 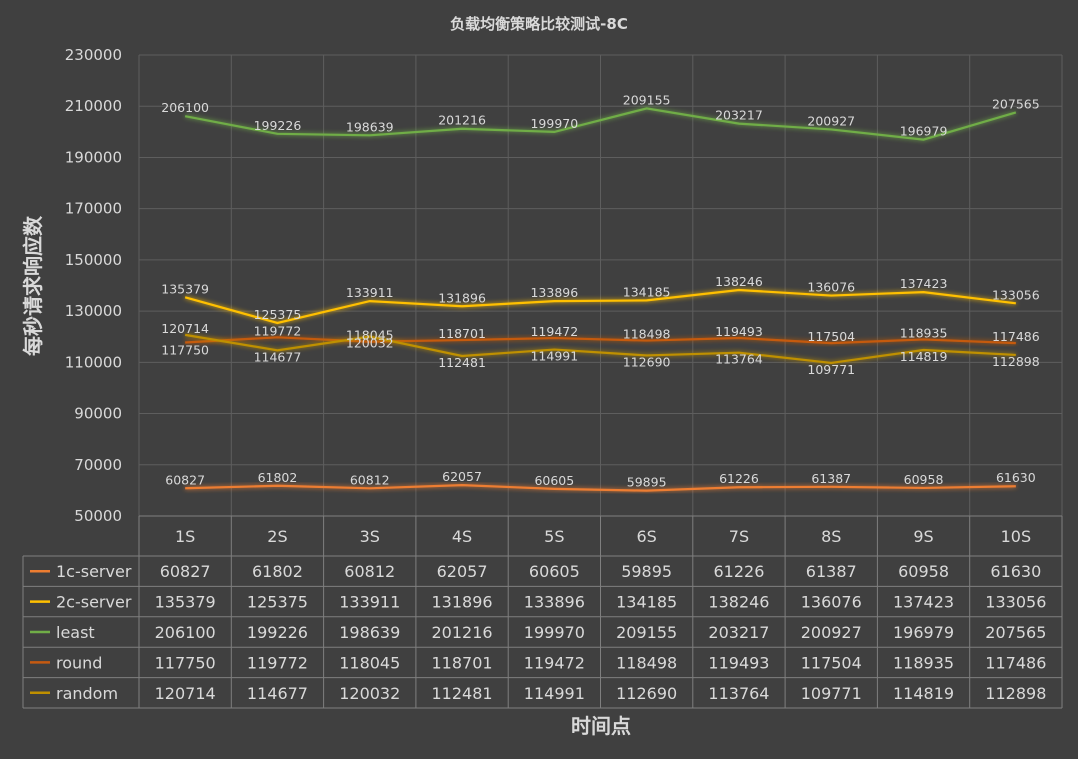 I want to click on data-label: 134185, so click(x=647, y=291).